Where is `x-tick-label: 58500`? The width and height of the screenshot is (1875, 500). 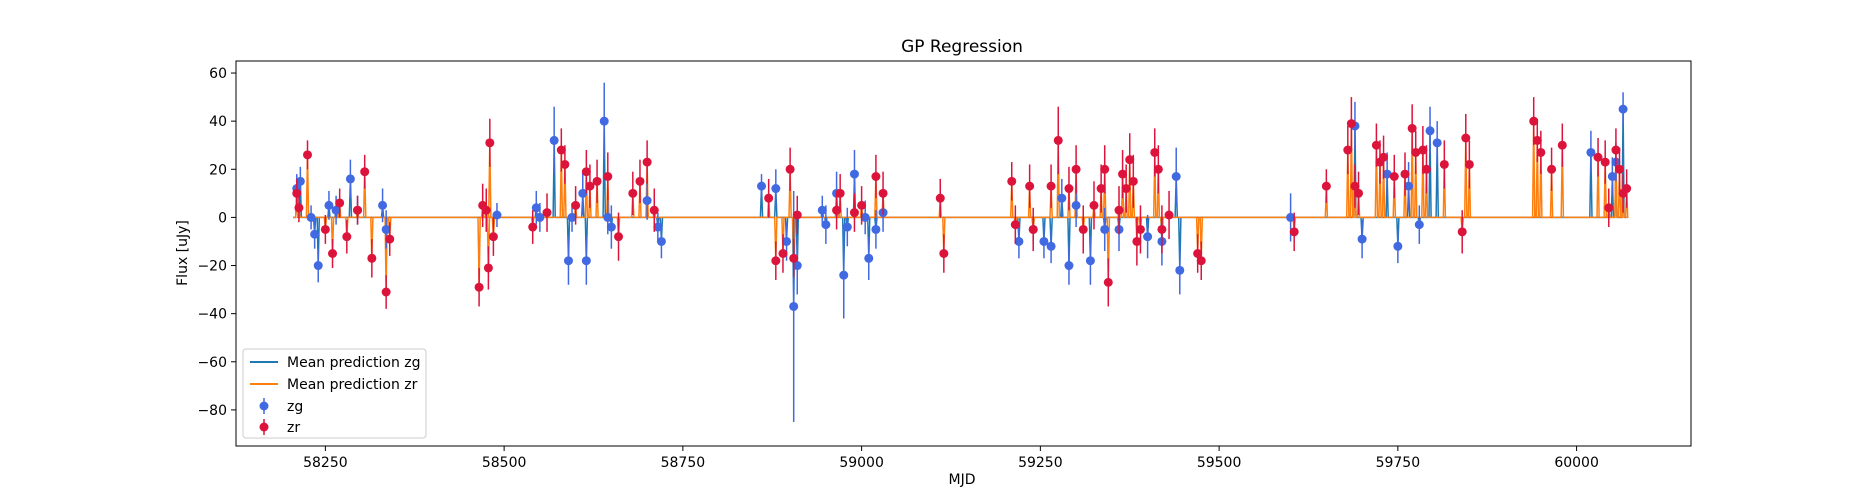 x-tick-label: 58500 is located at coordinates (504, 463).